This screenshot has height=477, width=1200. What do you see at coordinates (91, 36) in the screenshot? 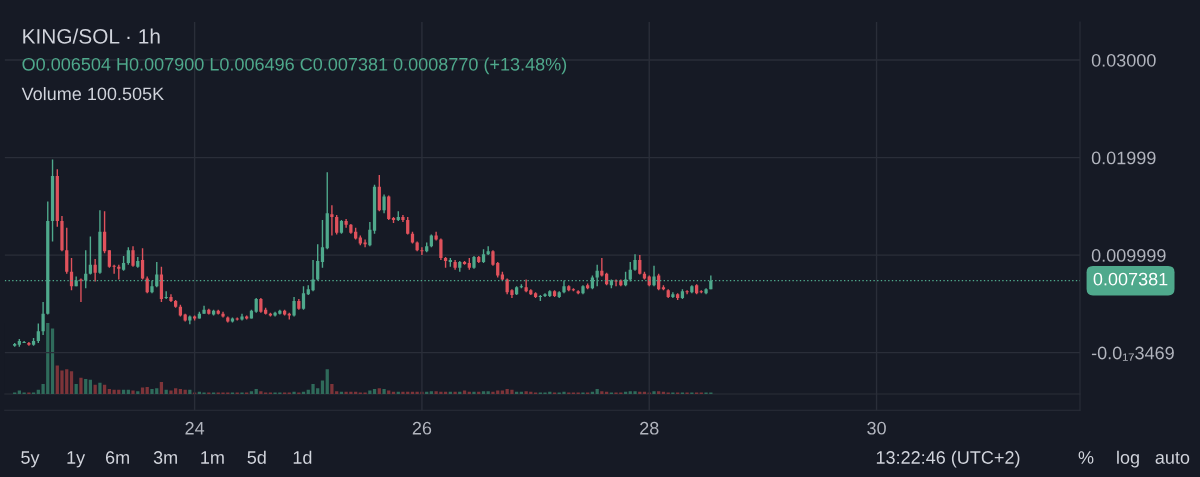
I see `chart-title: KING/SOL · 1h` at bounding box center [91, 36].